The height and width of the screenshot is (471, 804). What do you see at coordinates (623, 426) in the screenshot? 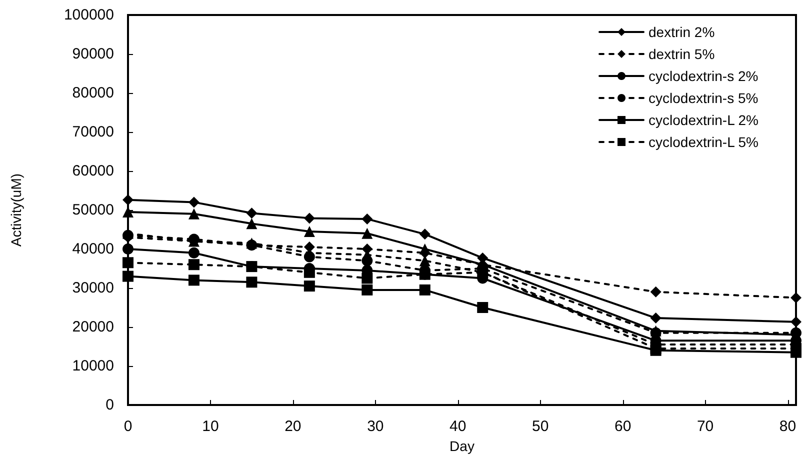
I see `x-tick-label: 60` at bounding box center [623, 426].